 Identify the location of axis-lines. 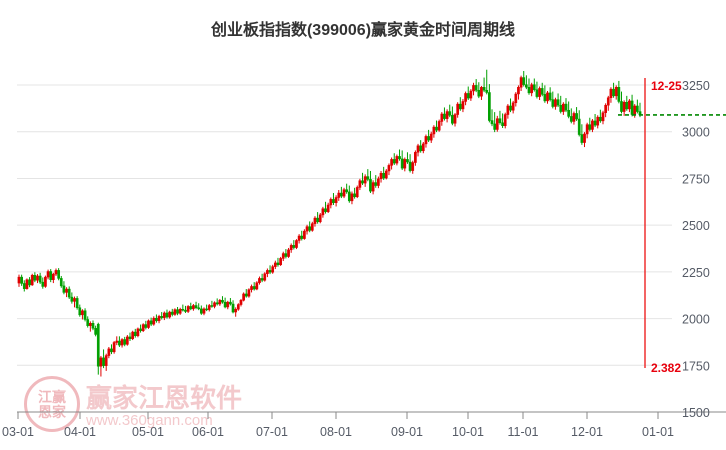
(371, 415).